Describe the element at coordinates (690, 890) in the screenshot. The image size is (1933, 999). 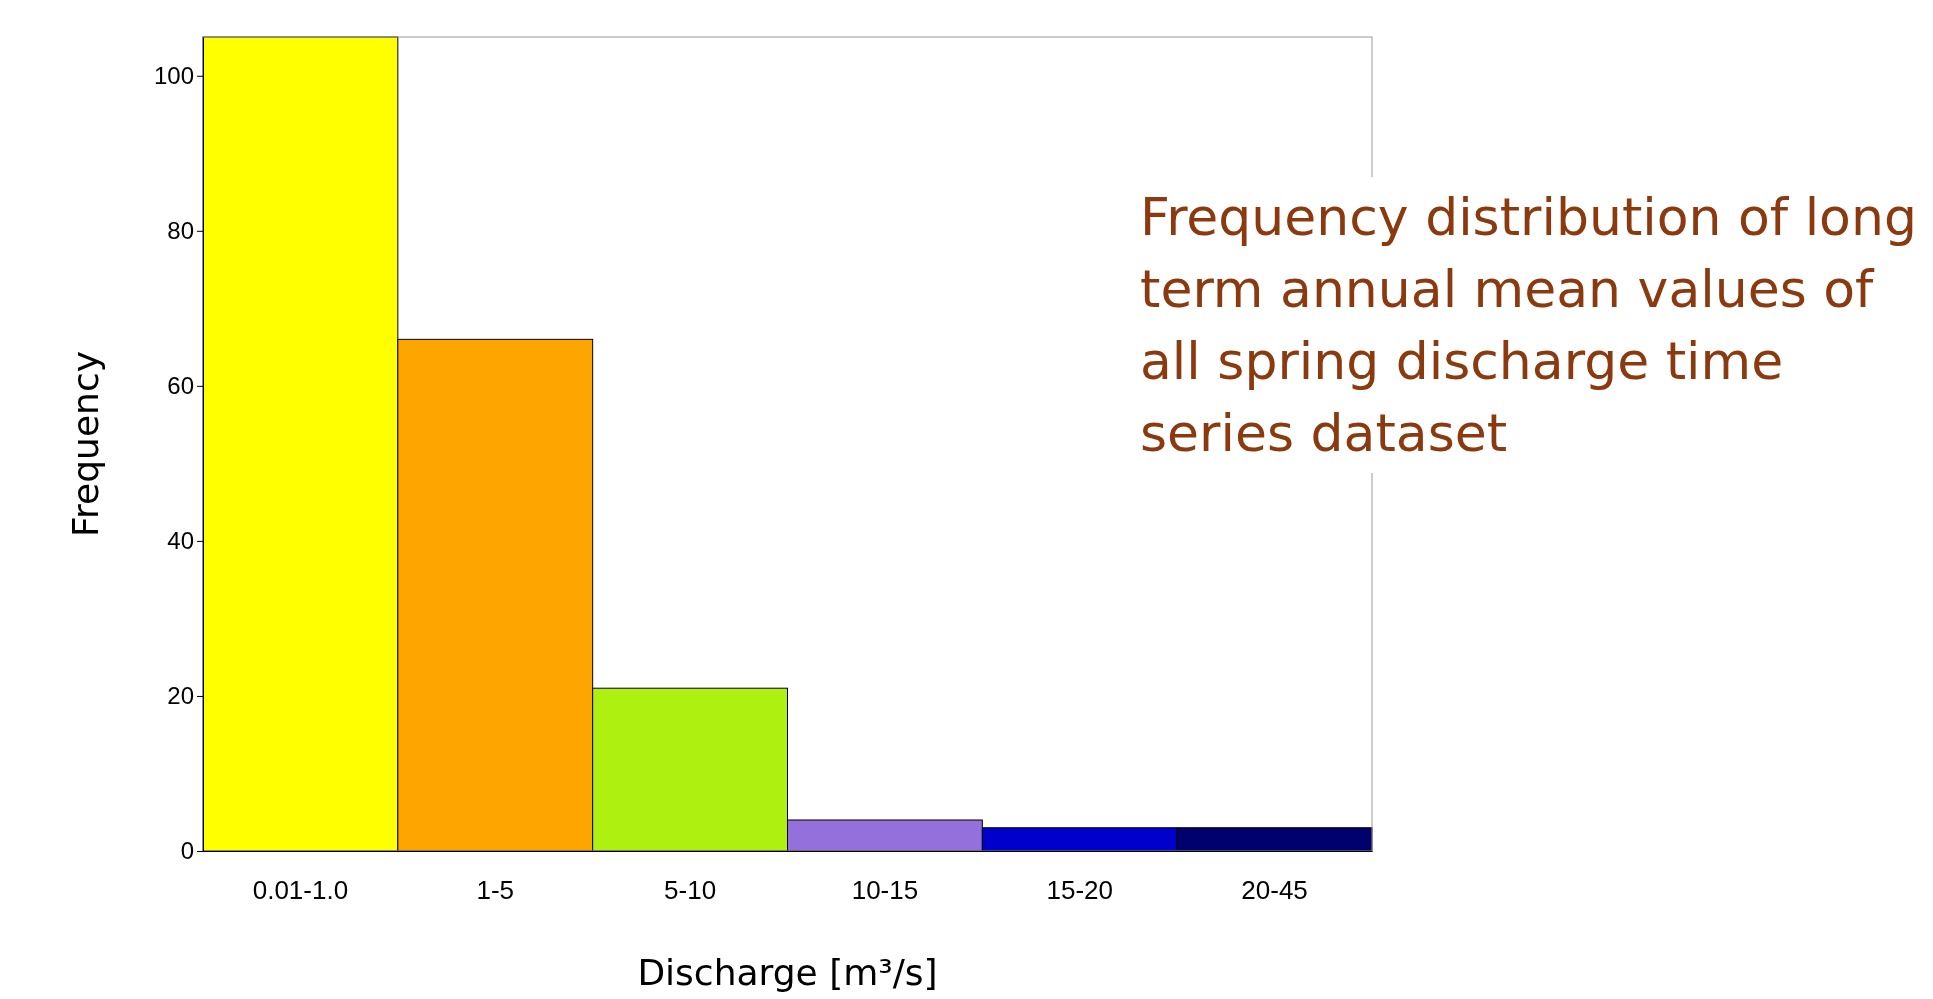
I see `x-tick-label: 5-10` at that location.